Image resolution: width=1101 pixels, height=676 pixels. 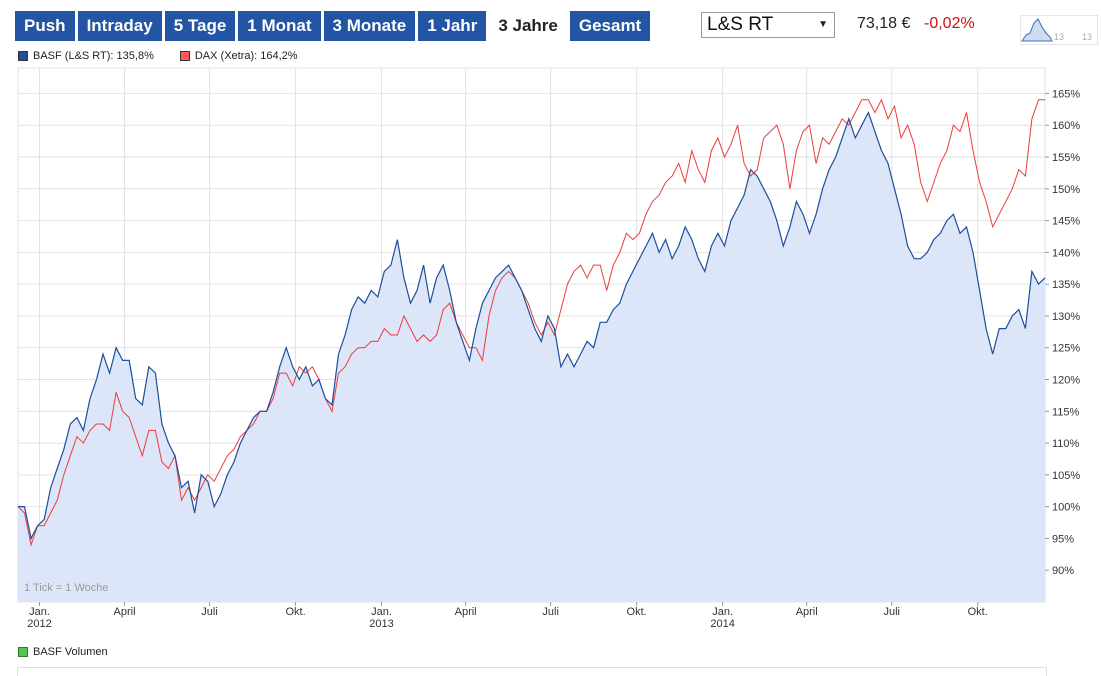 What do you see at coordinates (528, 26) in the screenshot?
I see `tab-3-jahre: 3 Jahre` at bounding box center [528, 26].